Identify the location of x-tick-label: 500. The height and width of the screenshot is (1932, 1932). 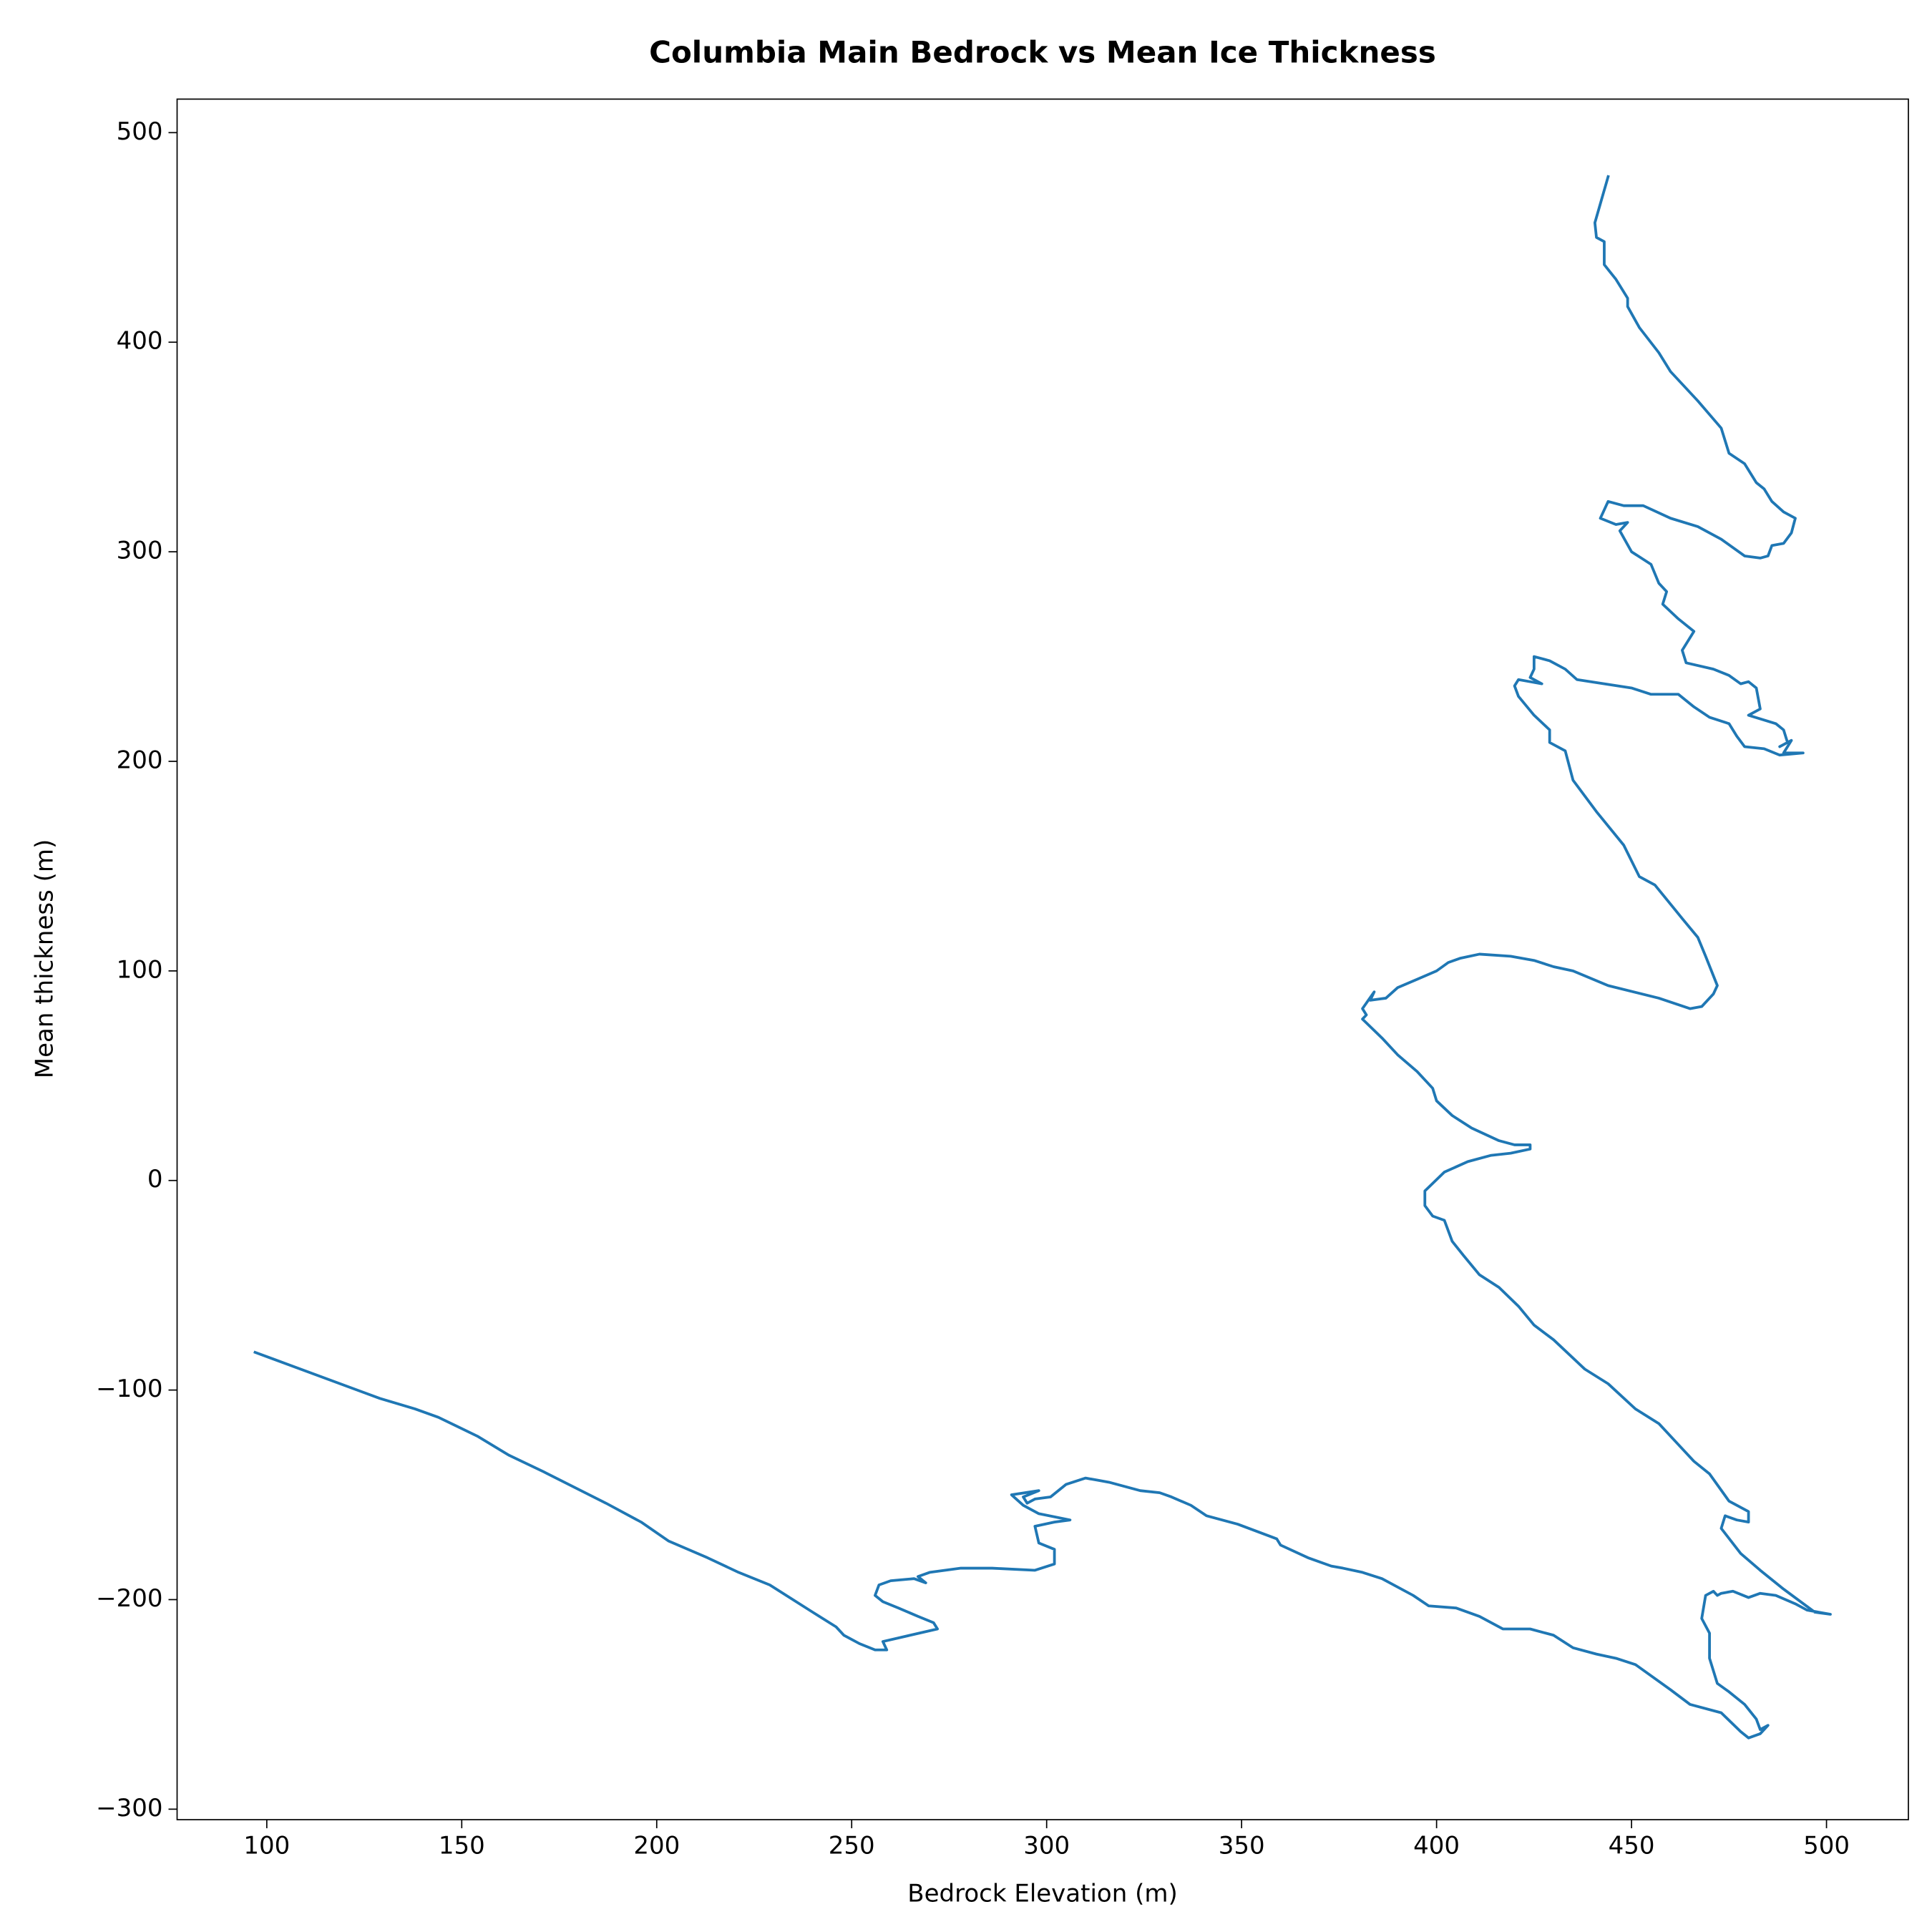
(1826, 1846).